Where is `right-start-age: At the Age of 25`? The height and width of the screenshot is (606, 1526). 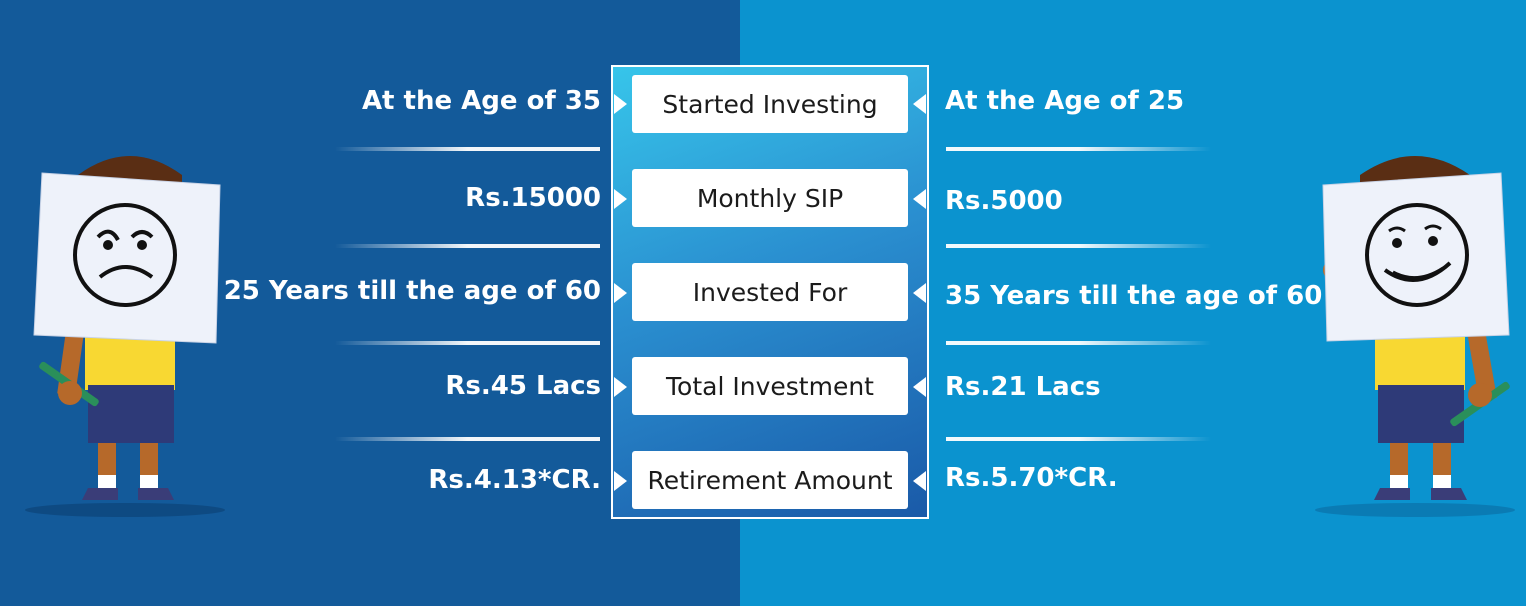
right-start-age: At the Age of 25 is located at coordinates (1065, 101).